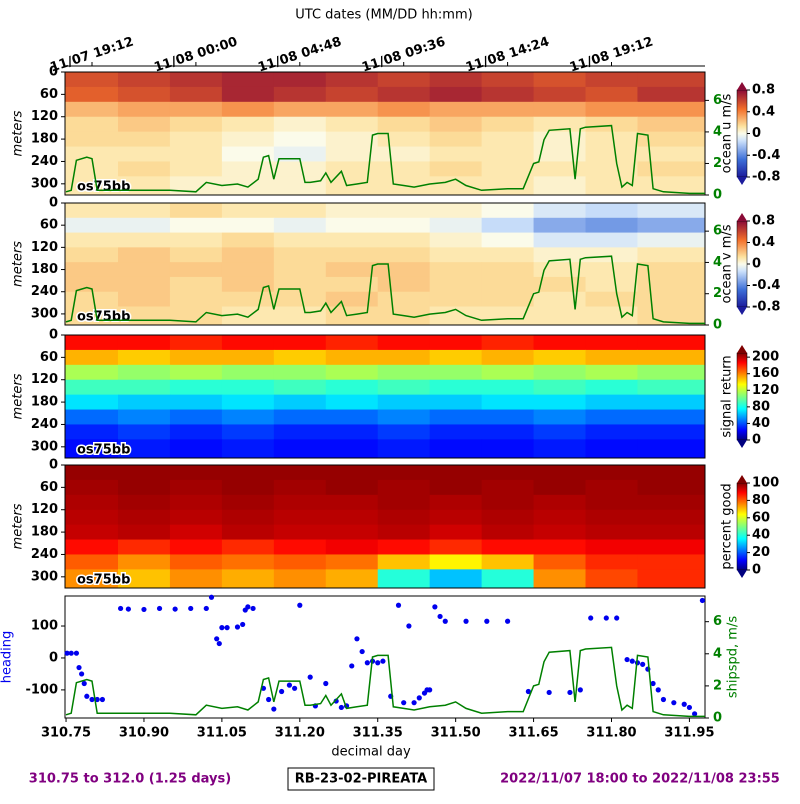 Image resolution: width=800 pixels, height=804 pixels. What do you see at coordinates (742, 133) in the screenshot?
I see `colorbar` at bounding box center [742, 133].